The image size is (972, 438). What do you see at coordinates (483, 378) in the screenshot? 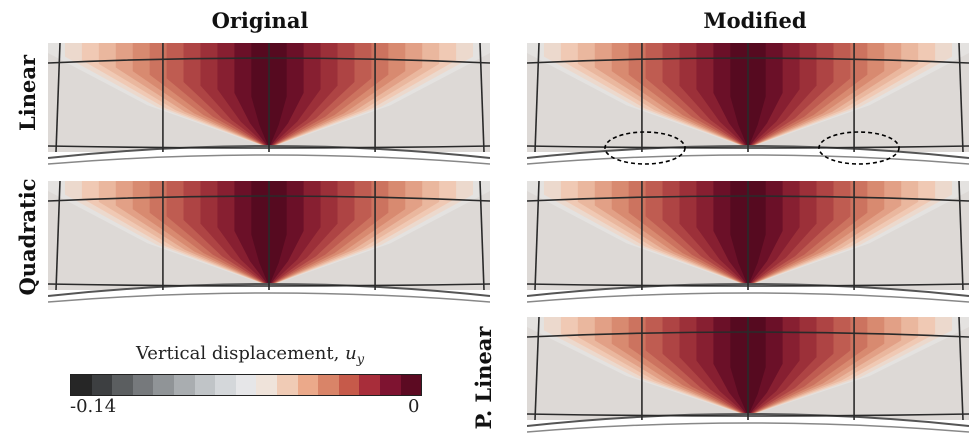
I see `row-label-p-linear: P. Linear` at bounding box center [483, 378].